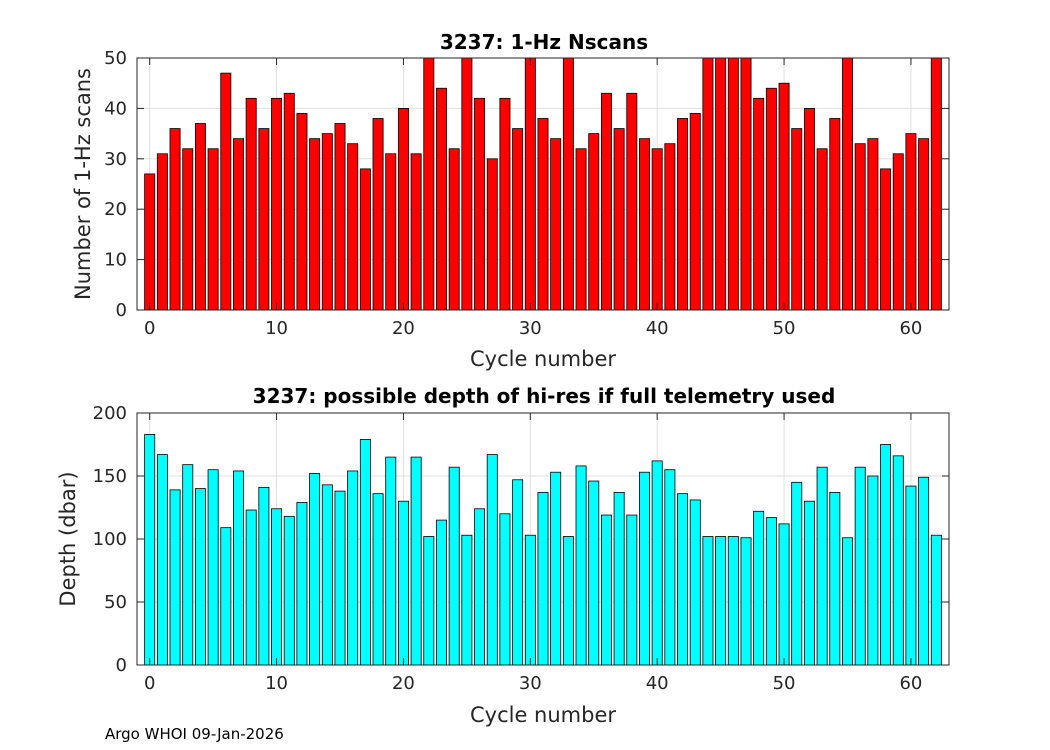 The height and width of the screenshot is (750, 1050). Describe the element at coordinates (403, 328) in the screenshot. I see `chart-top-xtick-label: 20` at that location.